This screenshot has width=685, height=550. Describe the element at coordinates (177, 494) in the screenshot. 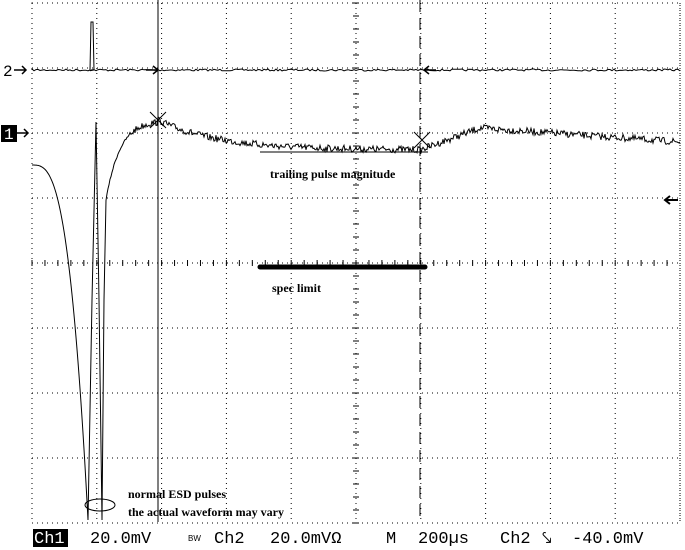

I see `annotation: normal ESD pulses` at that location.